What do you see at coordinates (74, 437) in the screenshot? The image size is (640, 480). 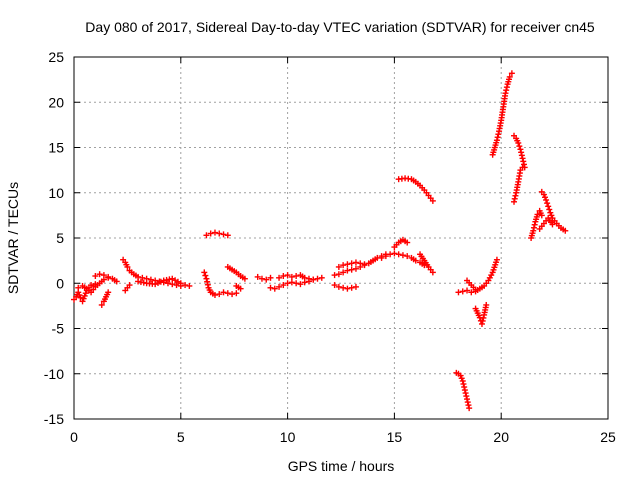 I see `x-tick-label: 0` at bounding box center [74, 437].